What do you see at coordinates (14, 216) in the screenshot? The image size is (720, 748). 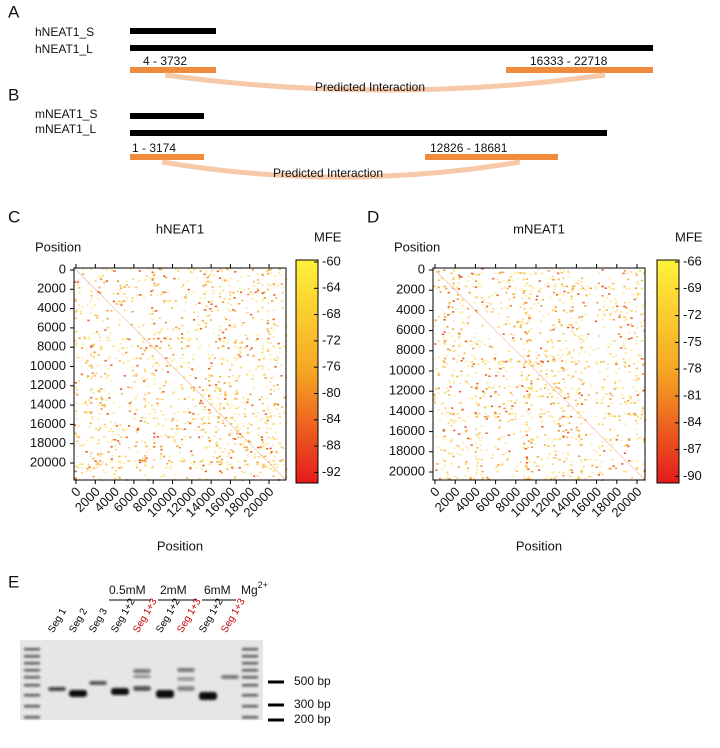 I see `panel-label: C` at bounding box center [14, 216].